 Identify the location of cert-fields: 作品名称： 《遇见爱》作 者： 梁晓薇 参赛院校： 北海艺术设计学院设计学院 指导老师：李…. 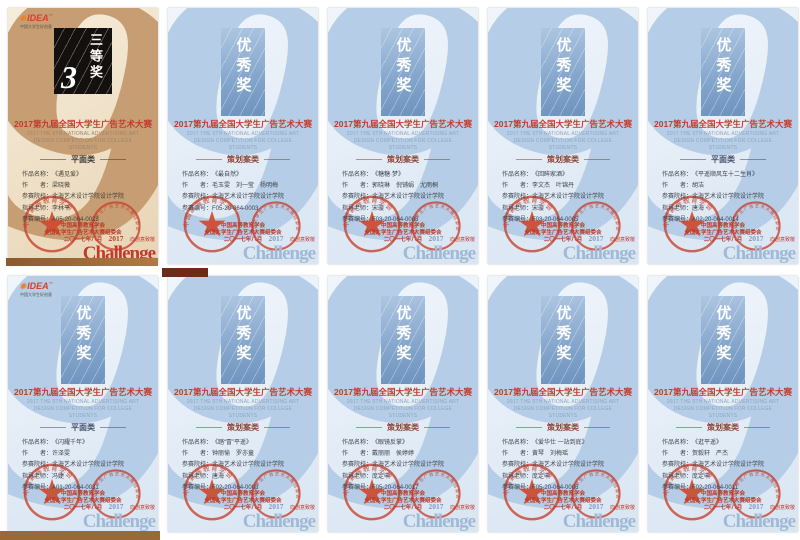
(88, 200).